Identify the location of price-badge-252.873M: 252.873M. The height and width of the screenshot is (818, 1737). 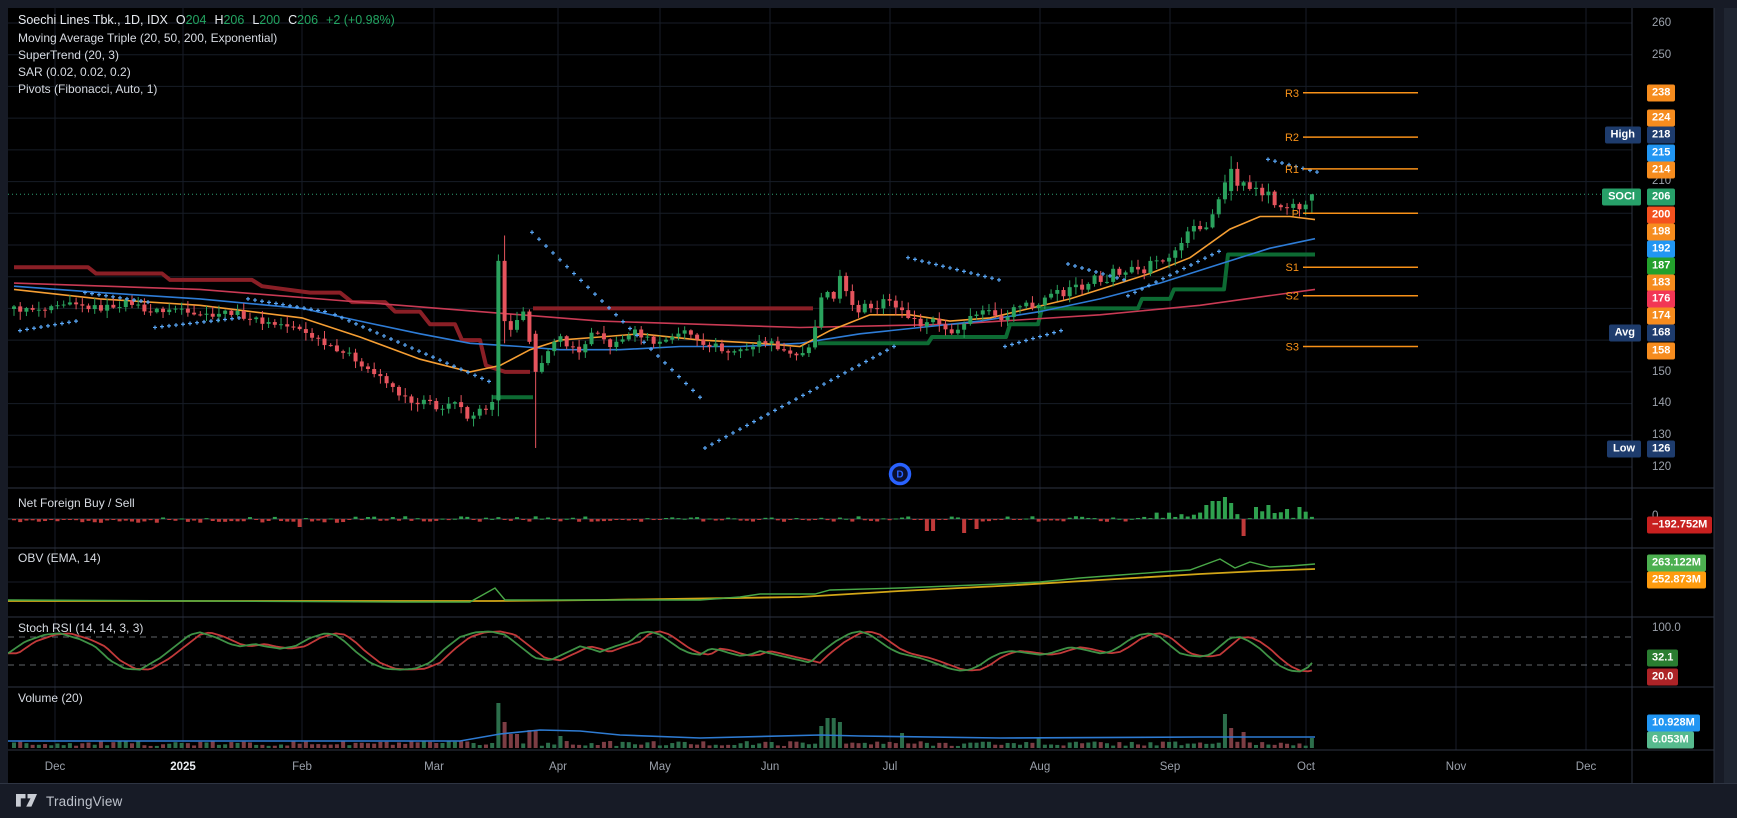
(1676, 580).